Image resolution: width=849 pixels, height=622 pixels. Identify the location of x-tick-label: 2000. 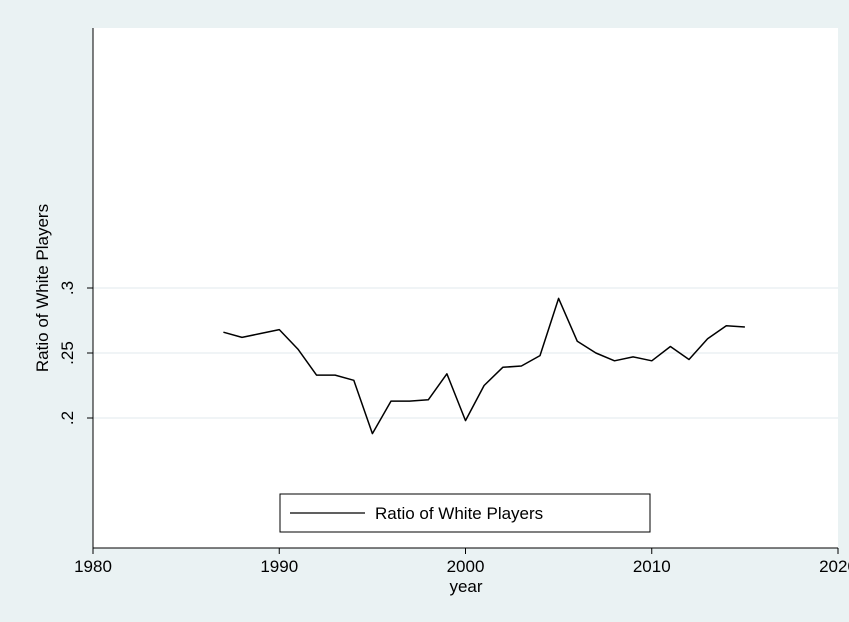
(466, 566).